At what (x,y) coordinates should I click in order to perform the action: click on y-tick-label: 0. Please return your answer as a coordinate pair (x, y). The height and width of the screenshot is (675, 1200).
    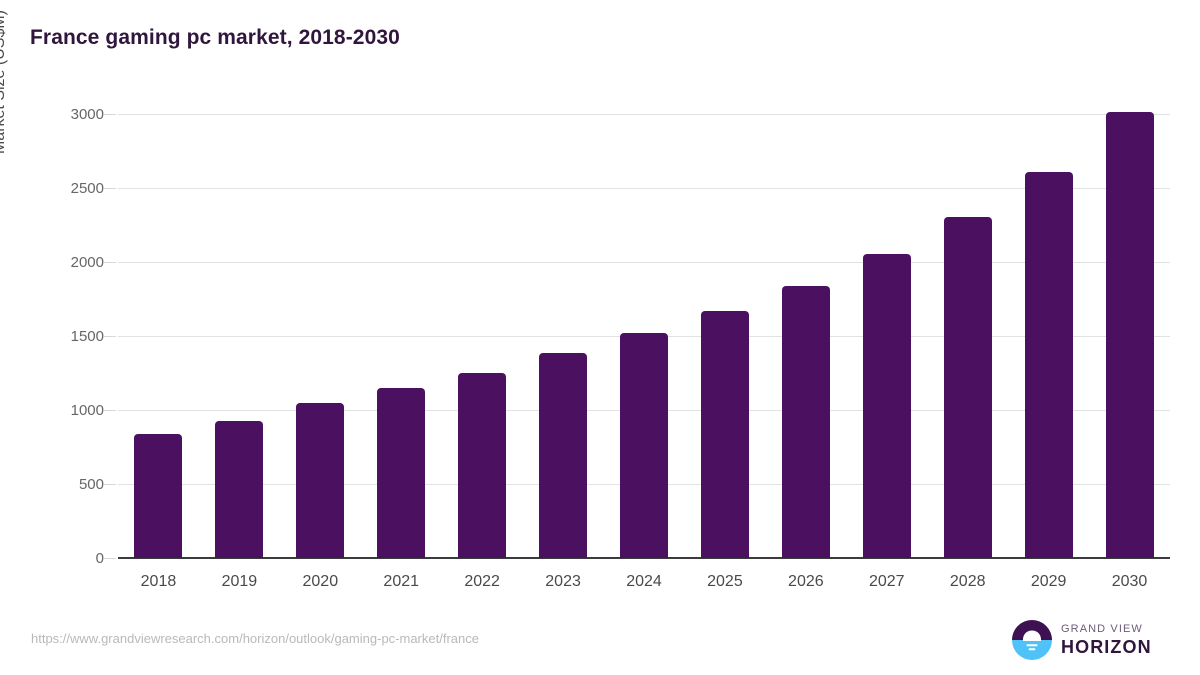
    Looking at the image, I should click on (99, 558).